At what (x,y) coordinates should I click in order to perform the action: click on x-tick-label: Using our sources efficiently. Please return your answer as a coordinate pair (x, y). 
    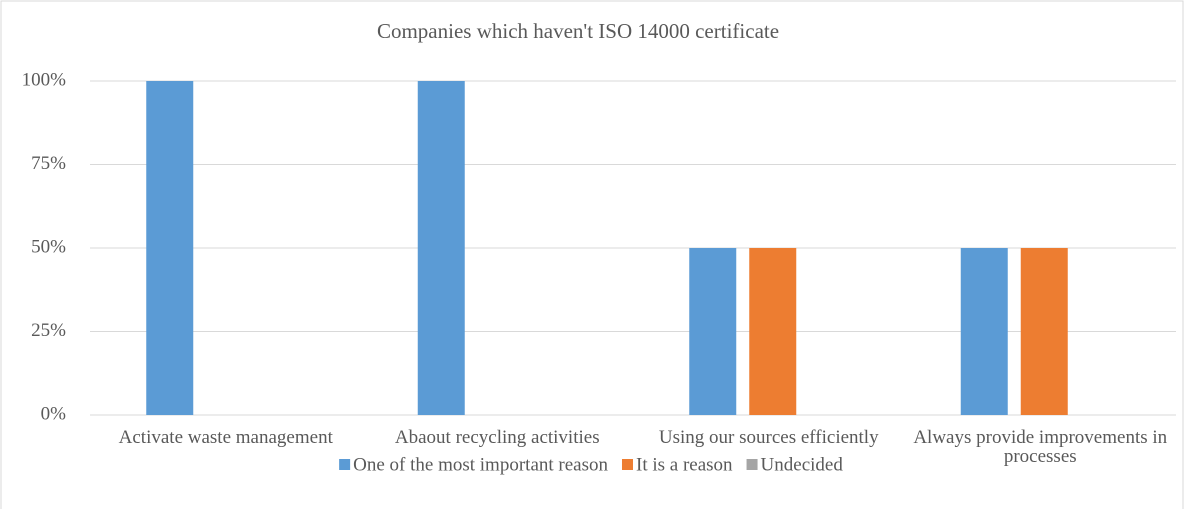
    Looking at the image, I should click on (768, 438).